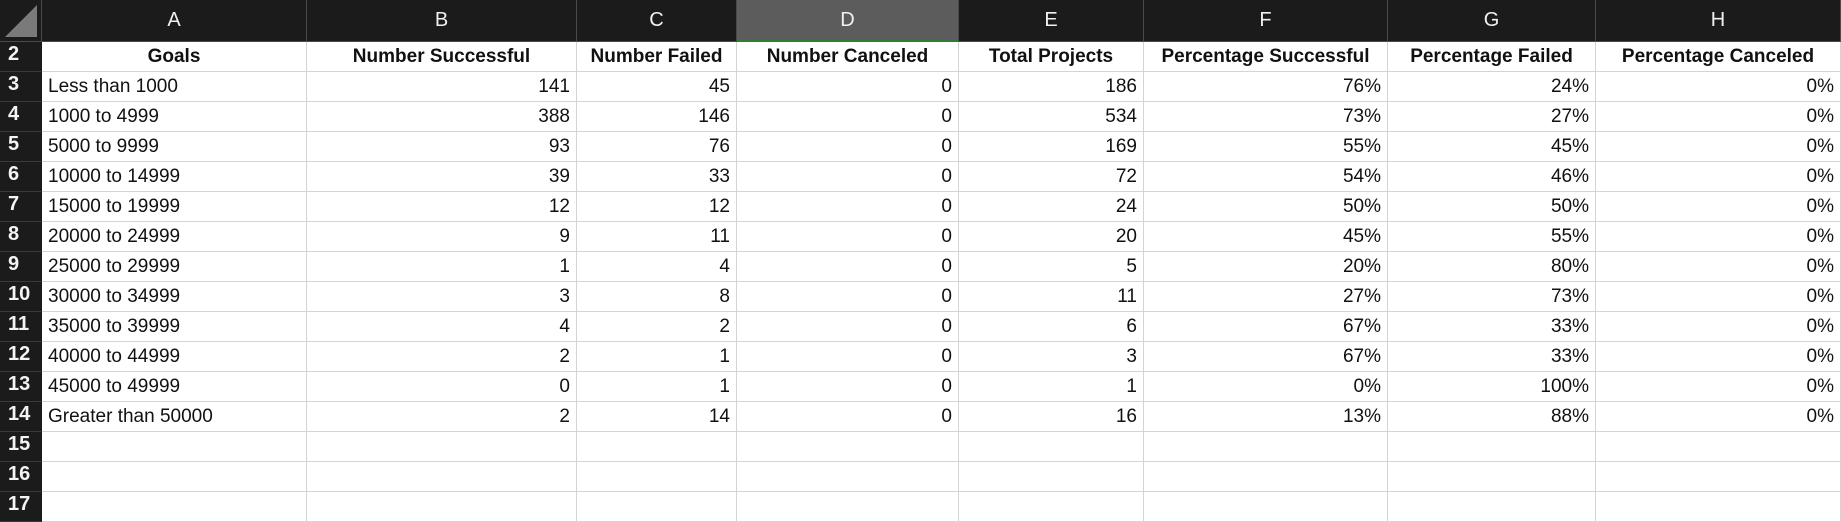 This screenshot has height=522, width=1841. What do you see at coordinates (1051, 117) in the screenshot?
I see `value-cell: 534` at bounding box center [1051, 117].